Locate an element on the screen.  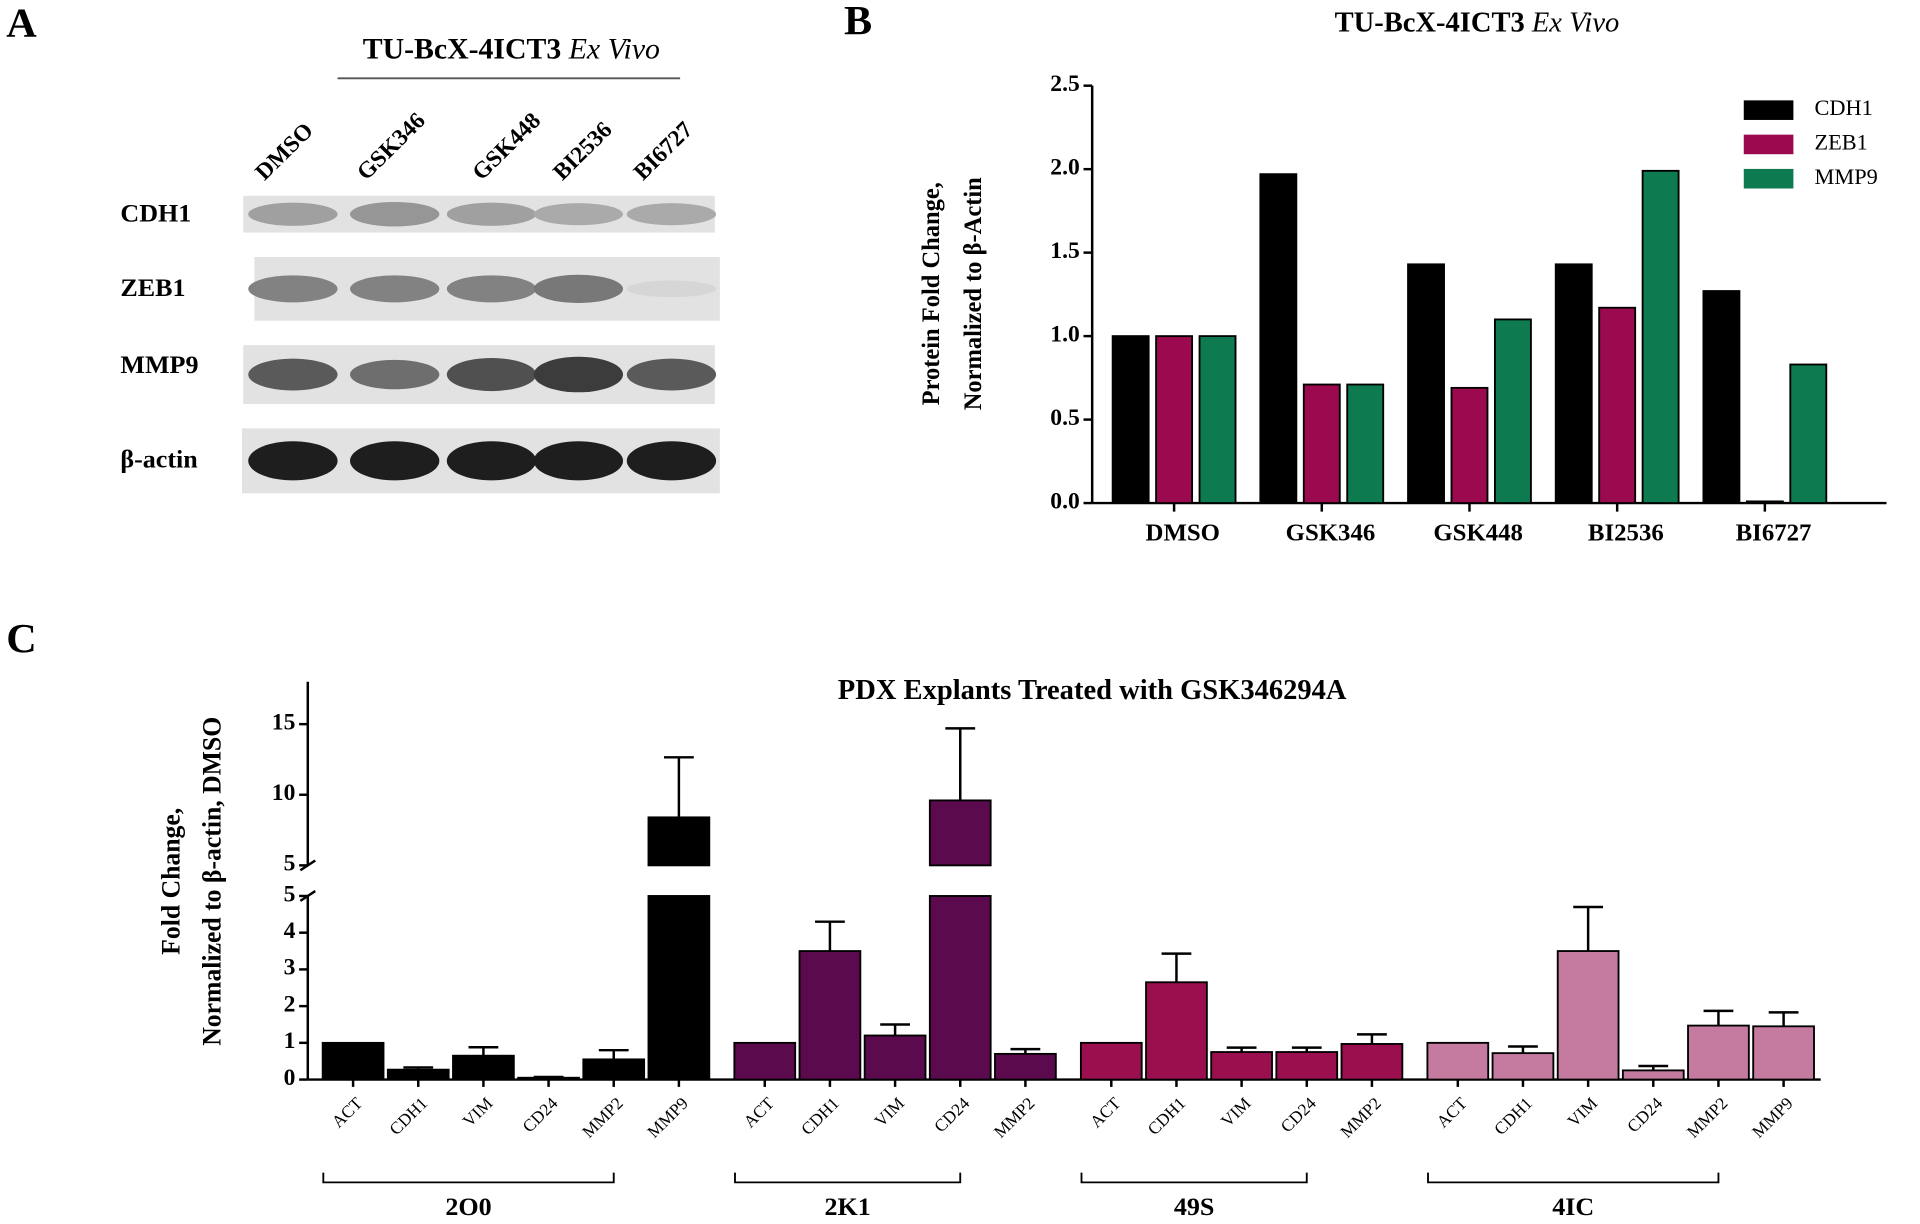
group-label: 49S is located at coordinates (1194, 1206).